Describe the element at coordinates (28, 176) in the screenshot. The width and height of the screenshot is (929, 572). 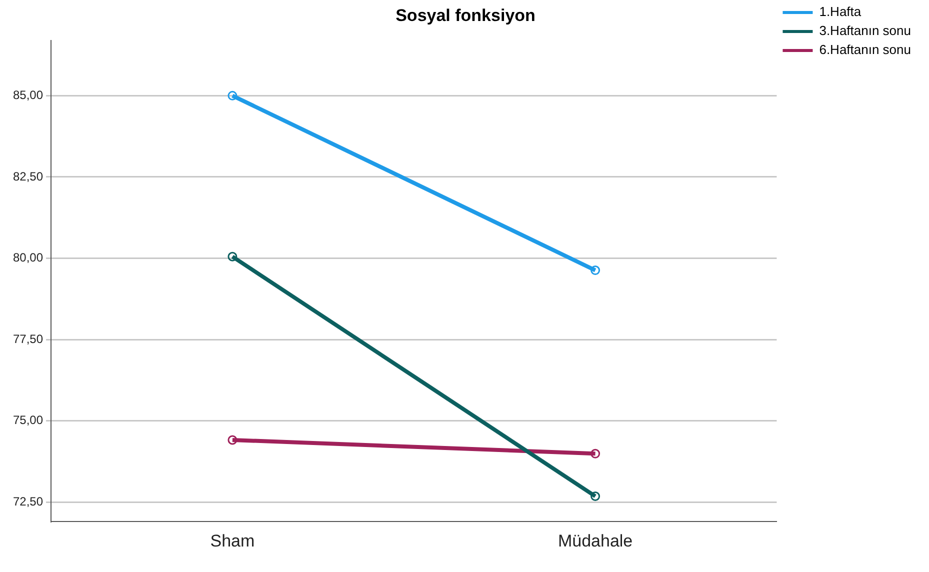
I see `y-tick-label: 82,50` at that location.